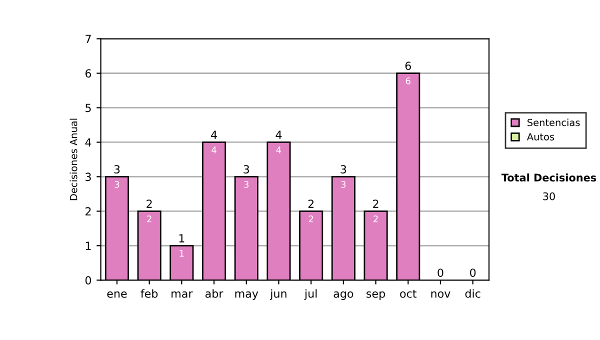 This screenshot has width=600, height=340. I want to click on x-tick-label: feb, so click(149, 293).